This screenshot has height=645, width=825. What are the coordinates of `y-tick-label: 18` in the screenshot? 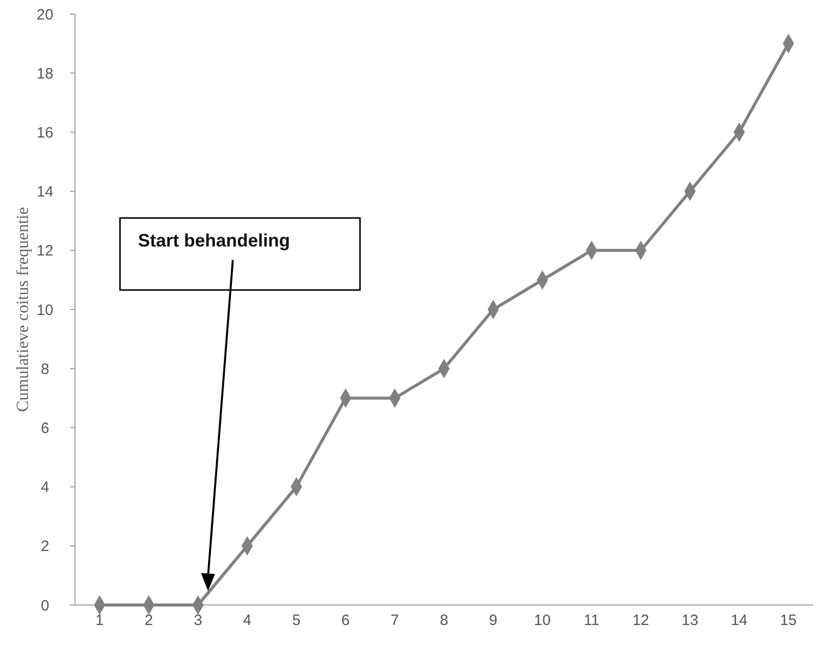 It's located at (45, 73).